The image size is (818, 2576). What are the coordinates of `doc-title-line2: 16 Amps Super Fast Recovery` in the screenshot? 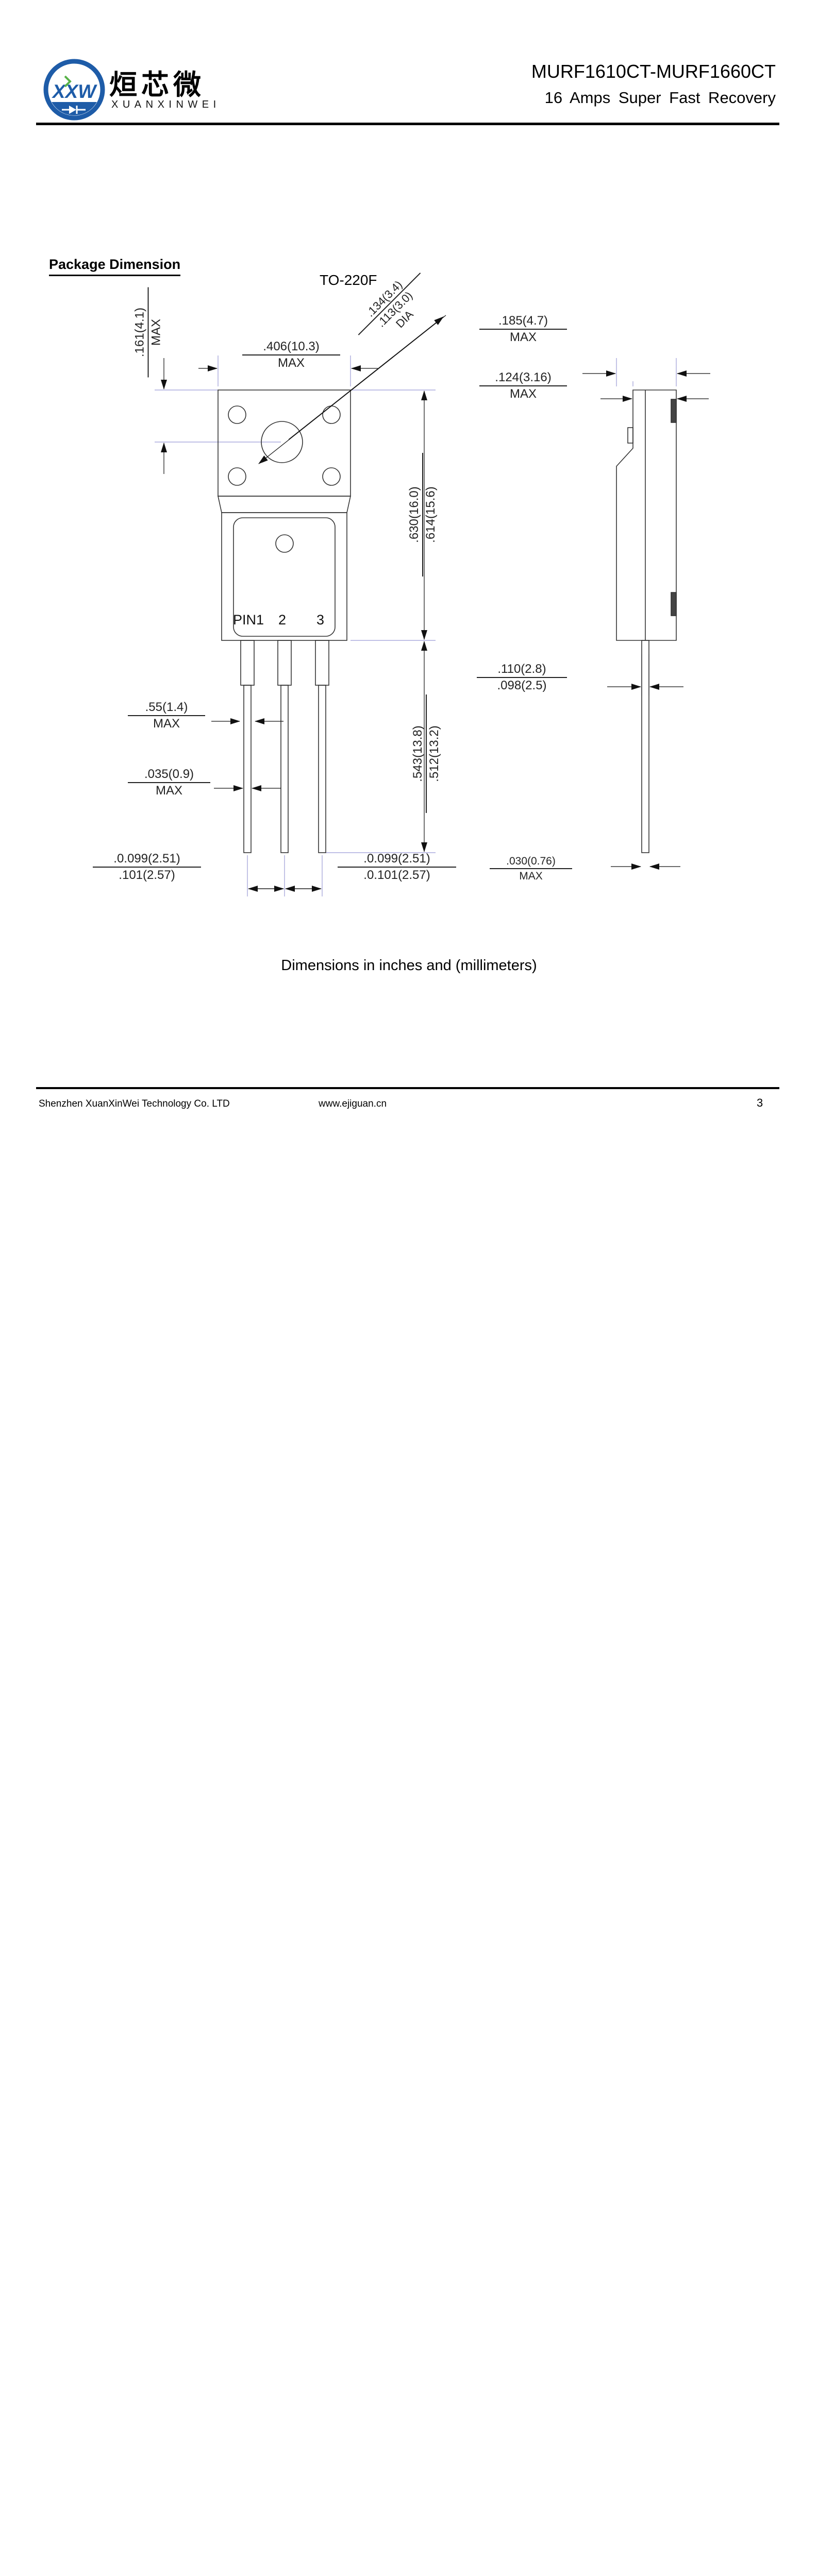 It's located at (660, 98).